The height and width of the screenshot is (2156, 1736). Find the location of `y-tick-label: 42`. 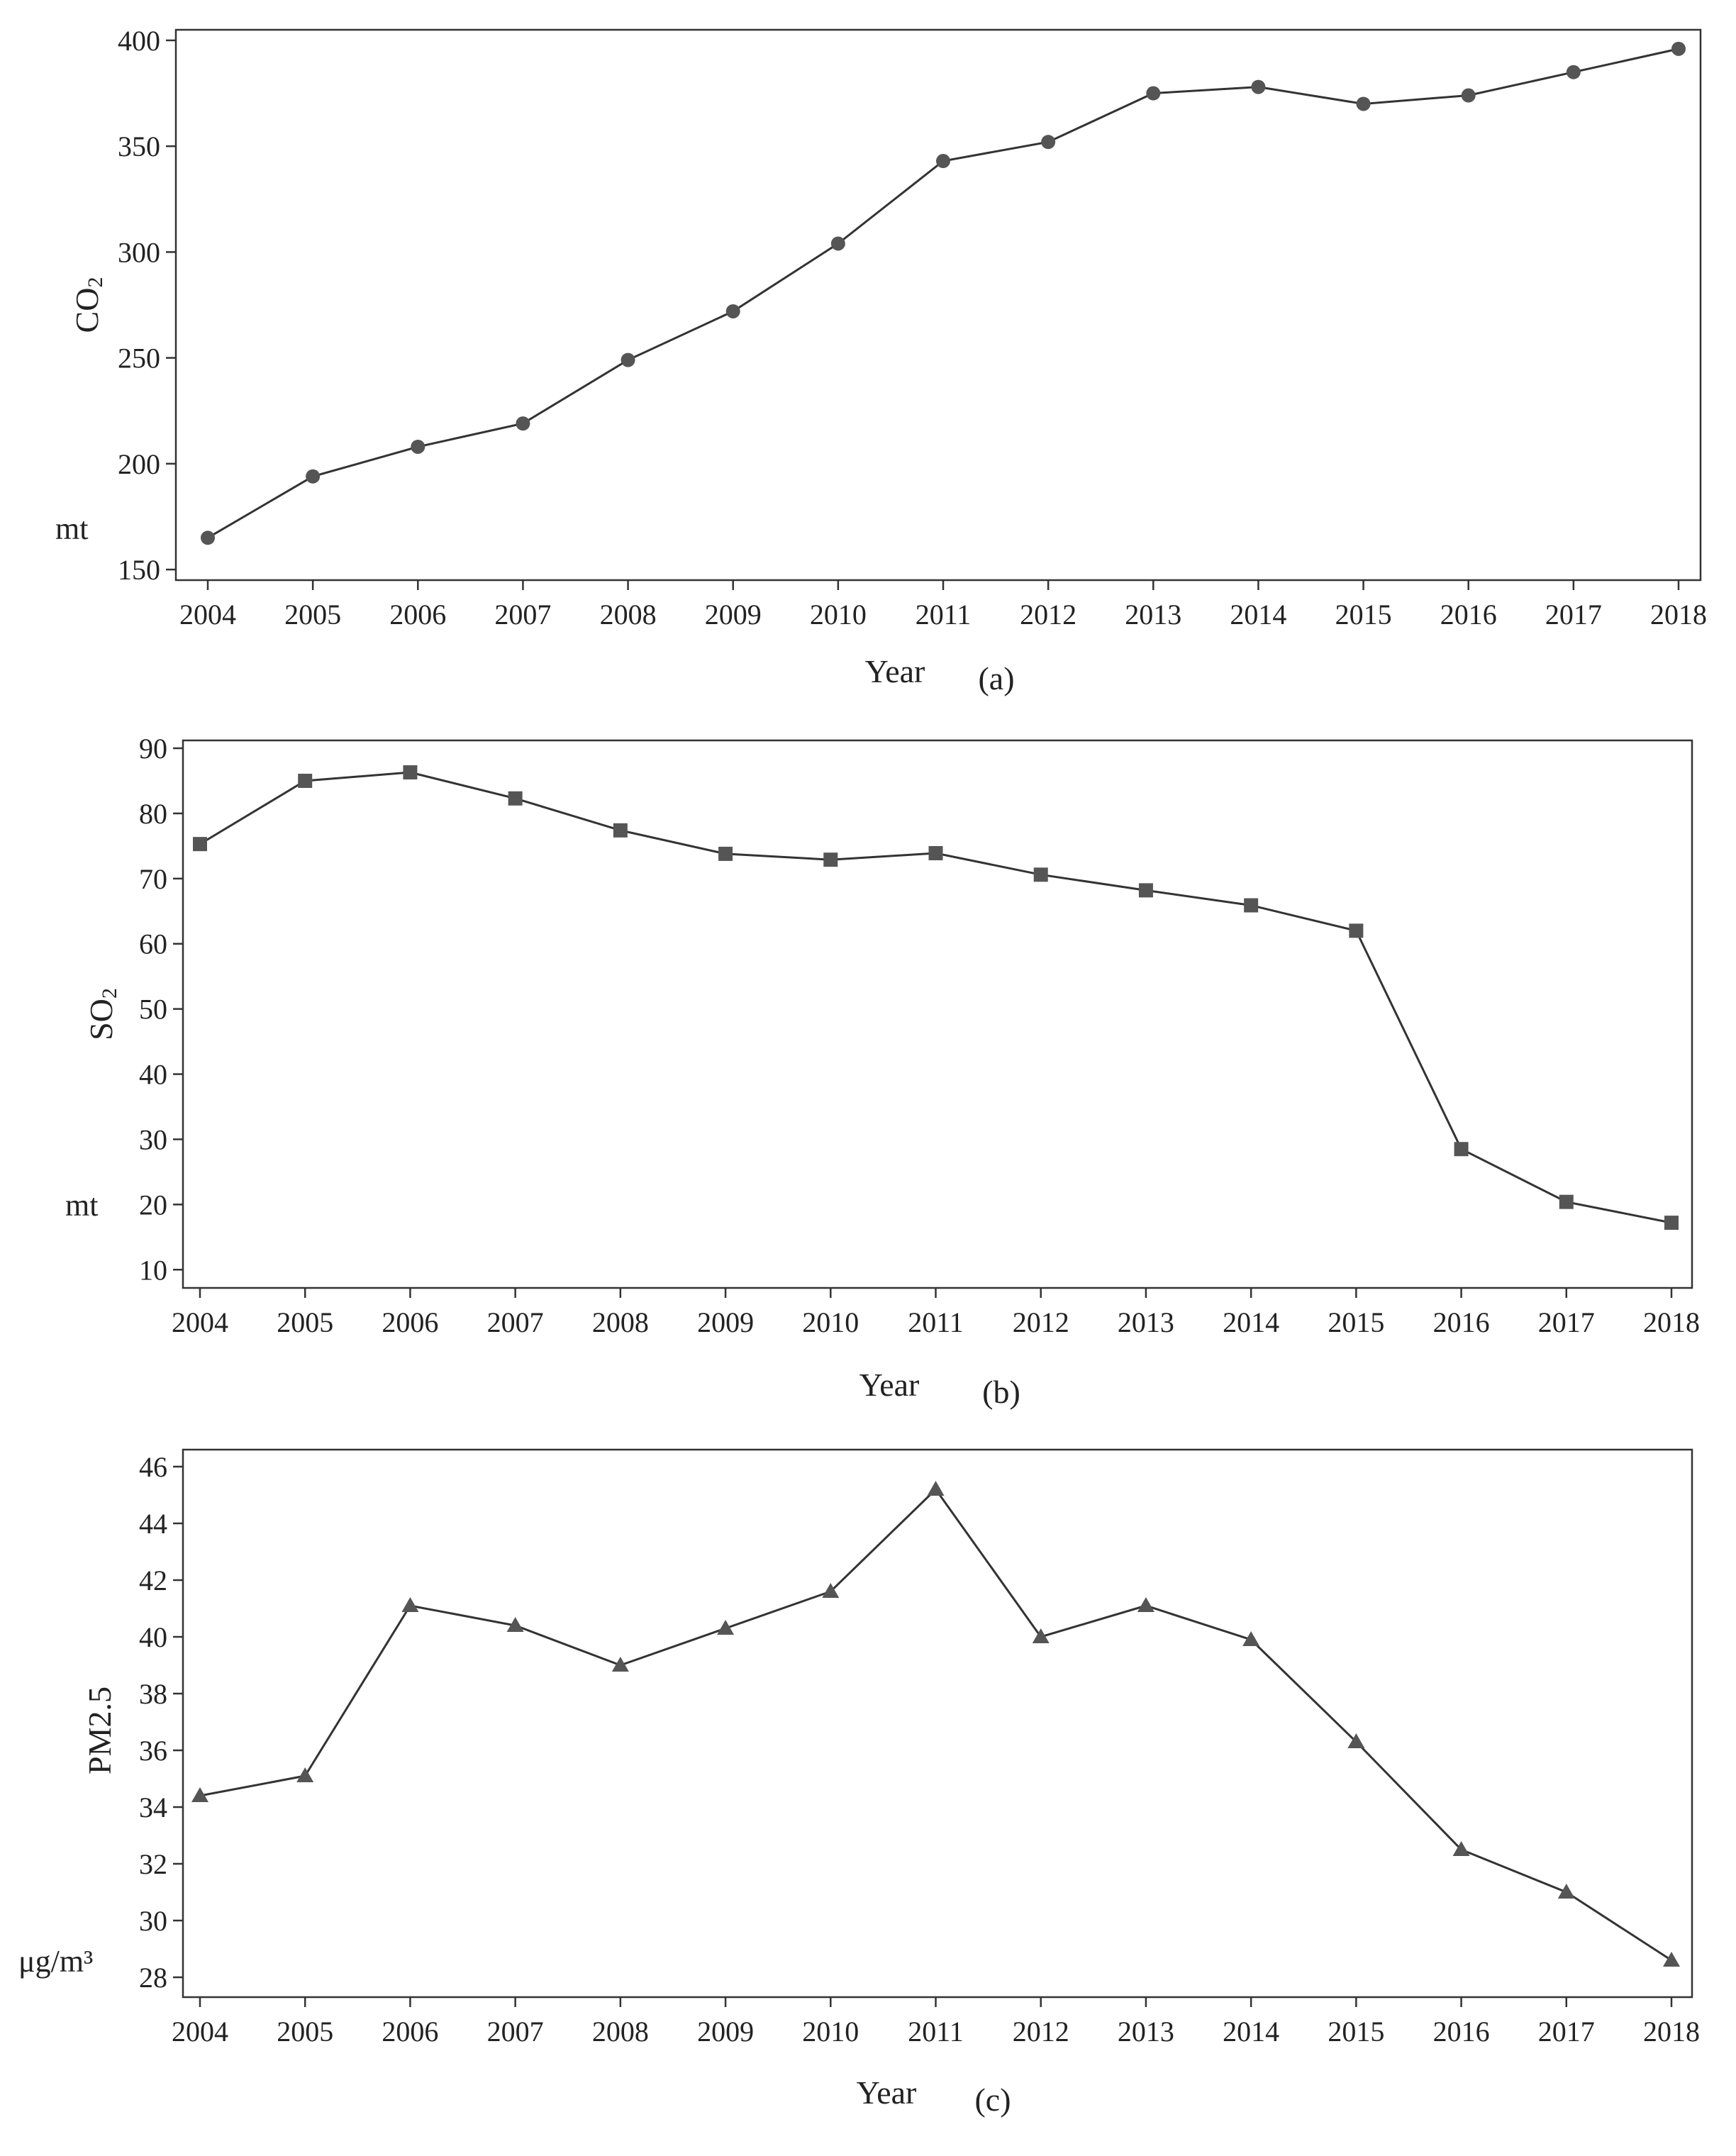

y-tick-label: 42 is located at coordinates (153, 1580).